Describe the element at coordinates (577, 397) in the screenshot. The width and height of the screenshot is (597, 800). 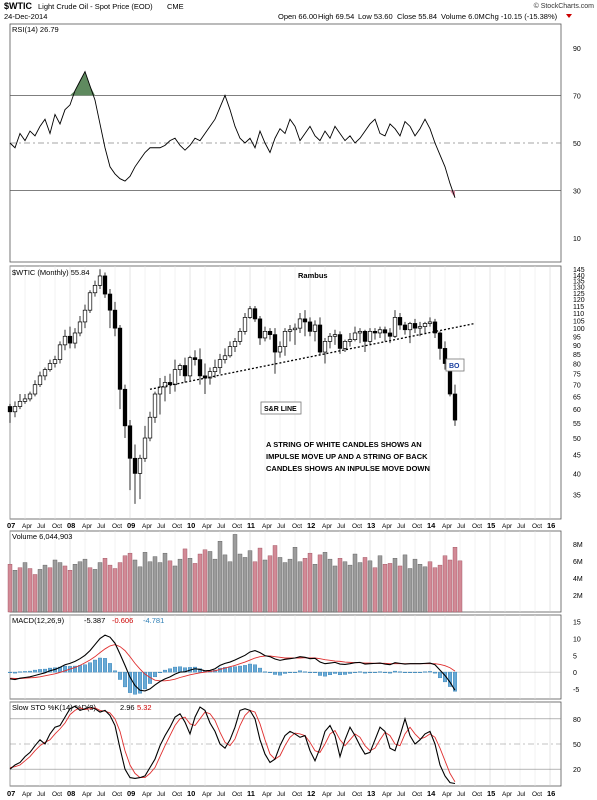
I see `price-tick-label: 65` at that location.